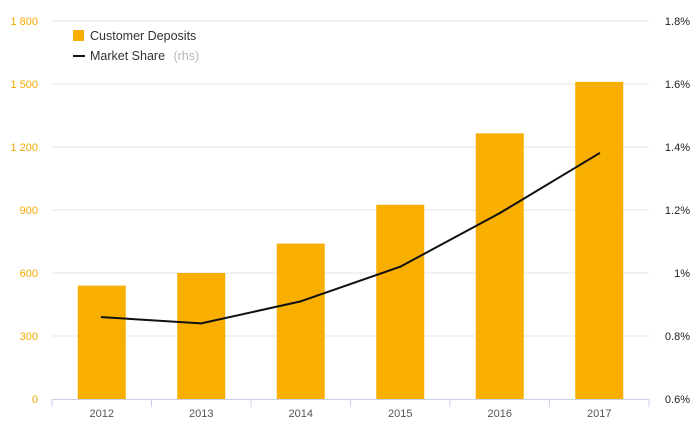  I want to click on right-tick-label: 1%, so click(682, 274).